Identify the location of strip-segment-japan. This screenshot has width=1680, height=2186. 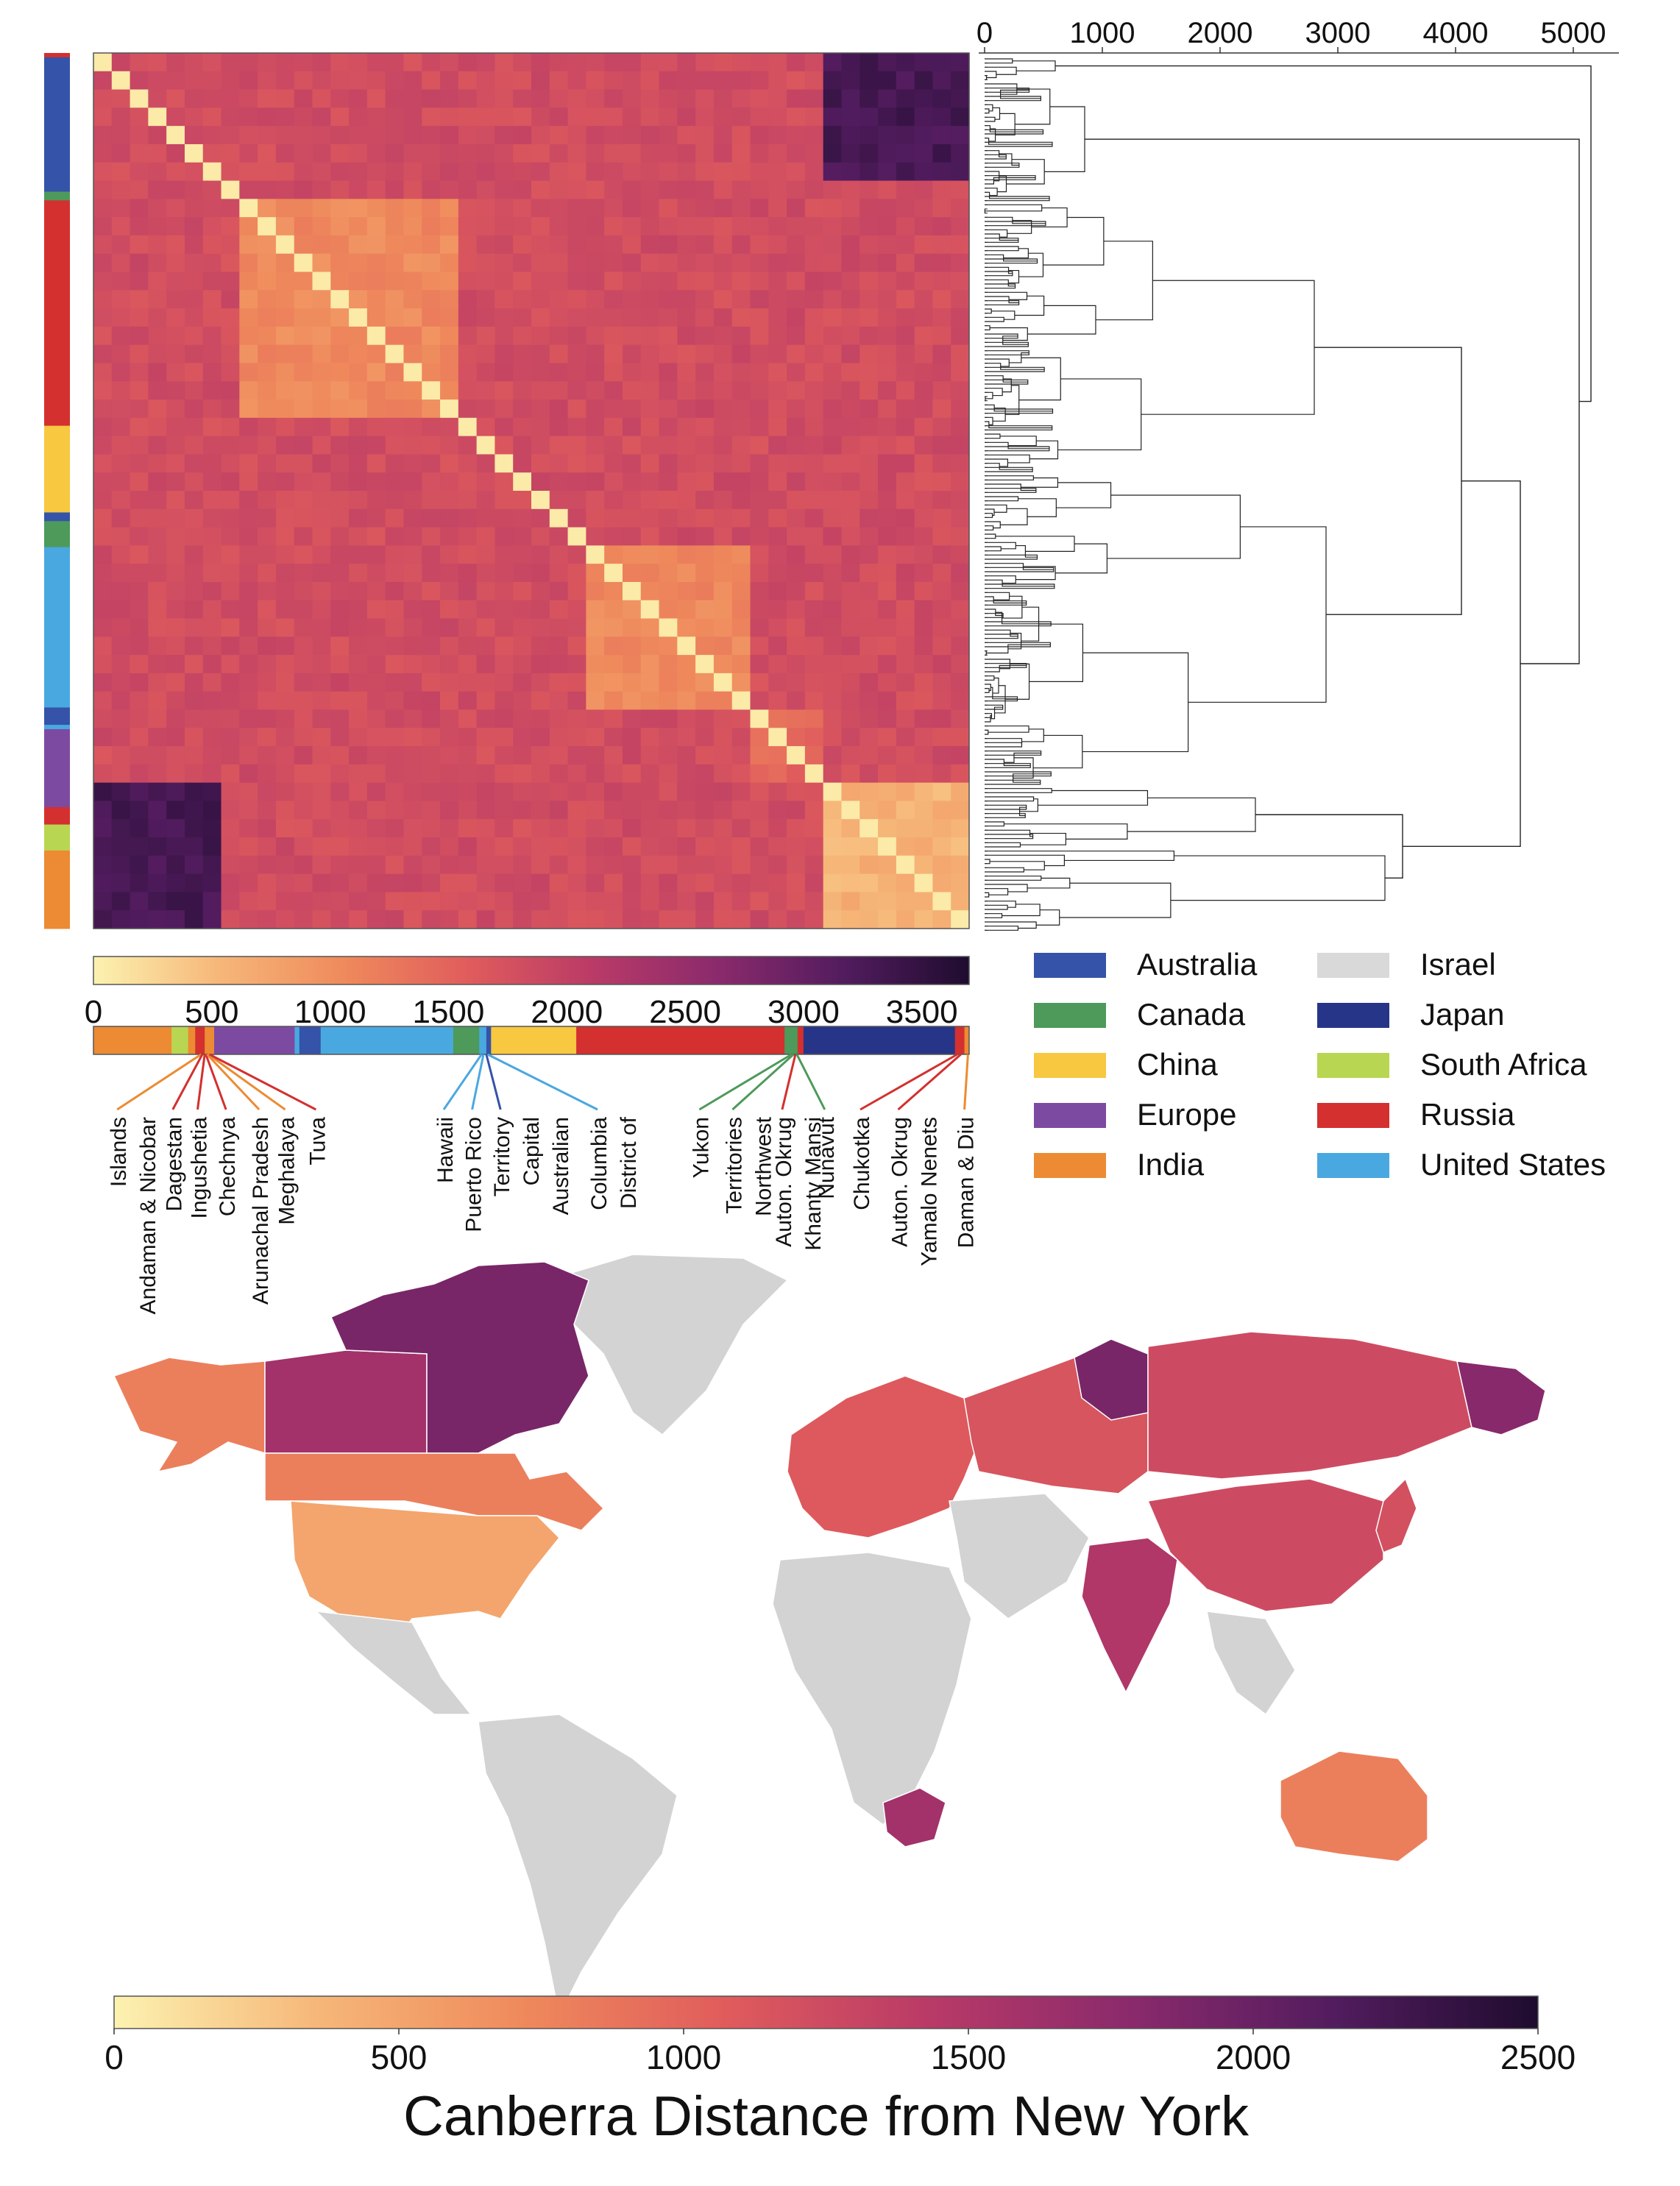
(880, 1040).